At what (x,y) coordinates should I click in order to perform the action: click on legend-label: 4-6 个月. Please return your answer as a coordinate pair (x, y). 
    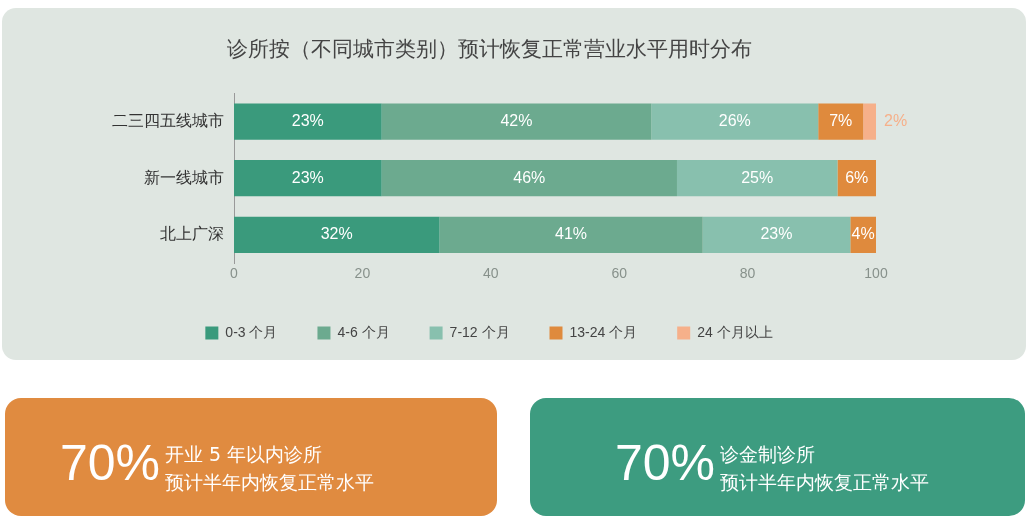
    Looking at the image, I should click on (363, 331).